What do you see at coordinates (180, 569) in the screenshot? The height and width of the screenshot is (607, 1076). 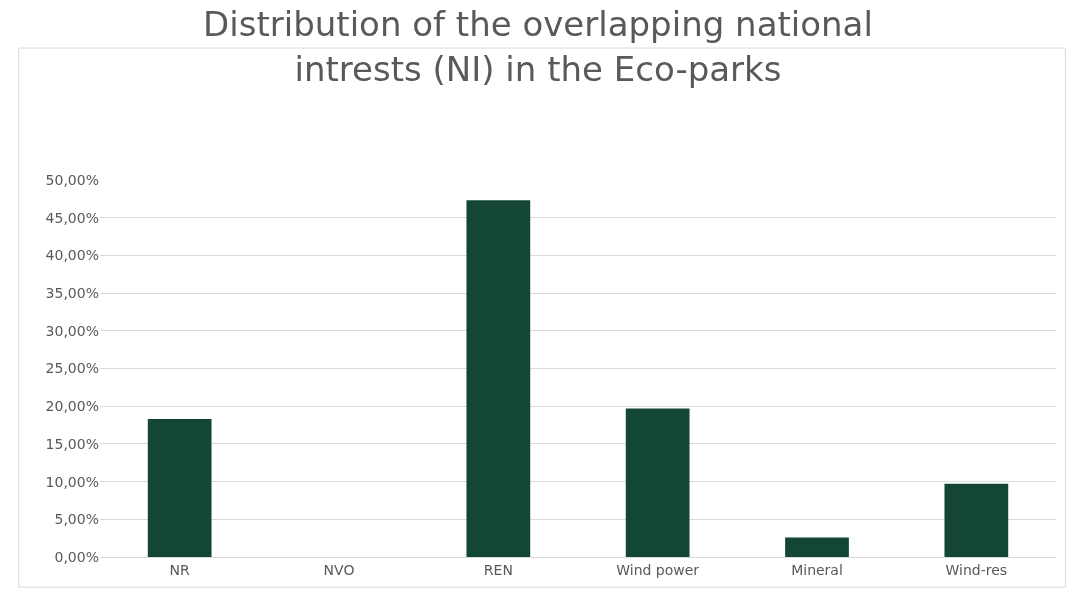 I see `x-tick-label: NR` at bounding box center [180, 569].